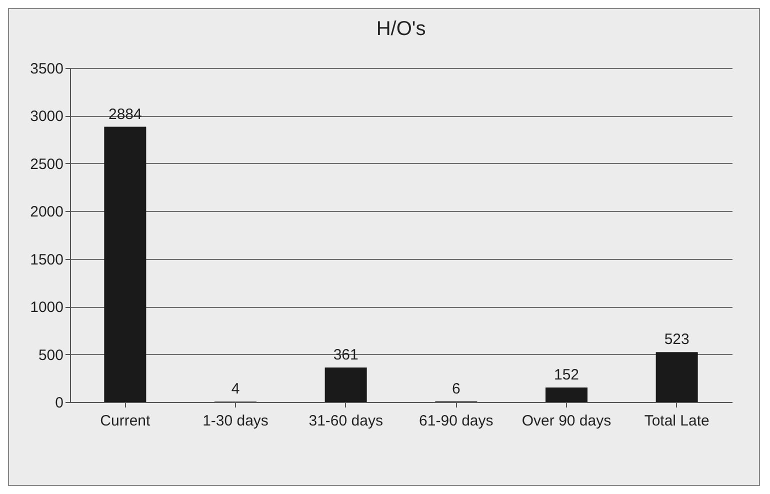  Describe the element at coordinates (567, 375) in the screenshot. I see `data-label: 152` at that location.